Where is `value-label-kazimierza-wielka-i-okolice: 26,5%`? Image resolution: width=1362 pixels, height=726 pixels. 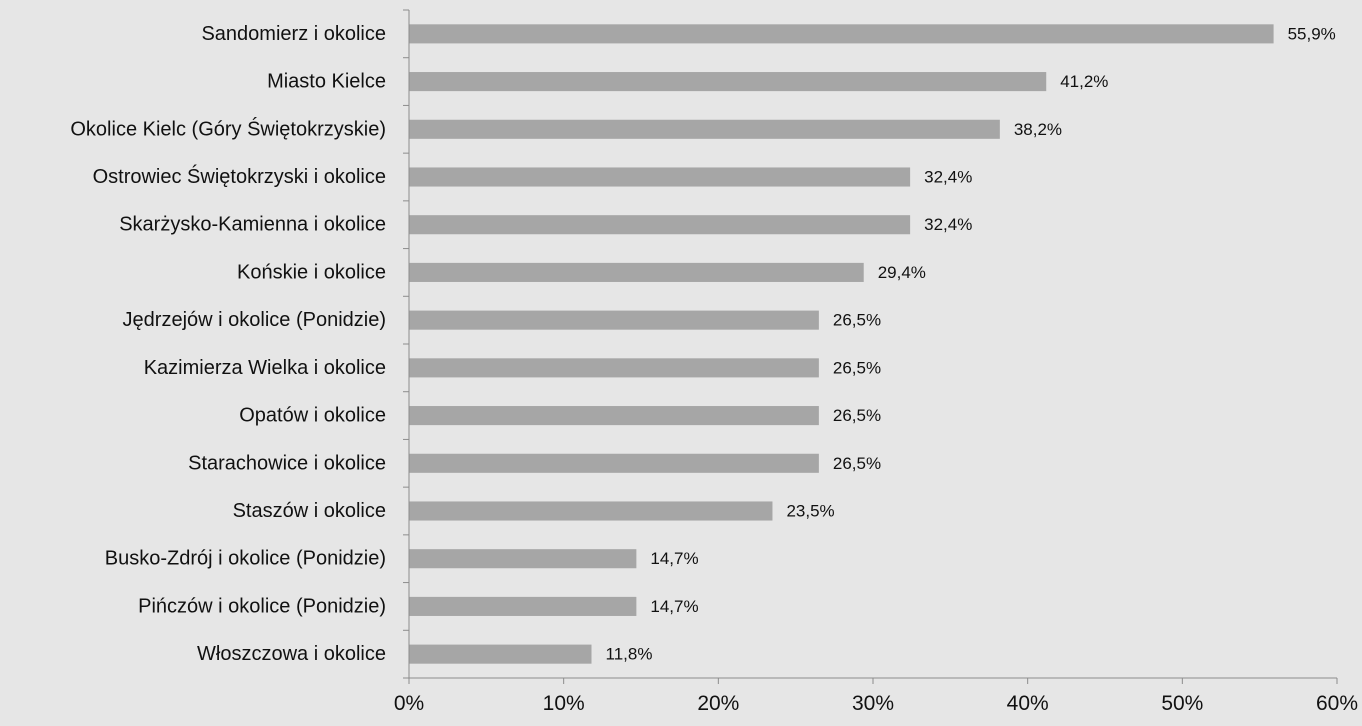
value-label-kazimierza-wielka-i-okolice: 26,5% is located at coordinates (857, 367).